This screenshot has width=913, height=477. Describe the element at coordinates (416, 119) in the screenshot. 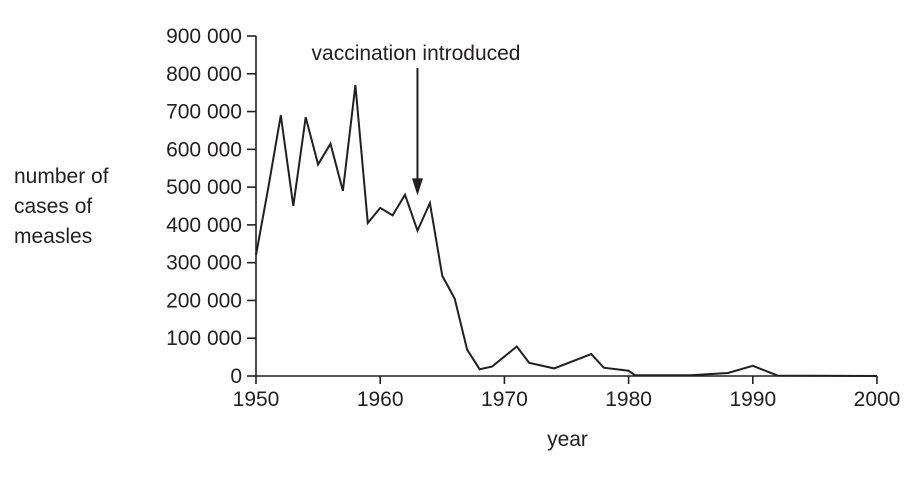

I see `vaccination-annotation: vaccination introduced` at that location.